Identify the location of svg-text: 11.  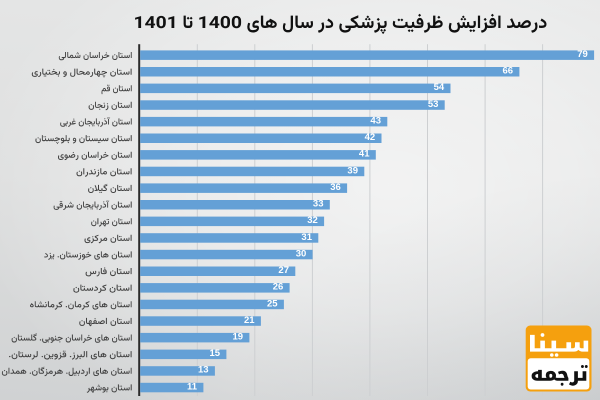
(192, 386).